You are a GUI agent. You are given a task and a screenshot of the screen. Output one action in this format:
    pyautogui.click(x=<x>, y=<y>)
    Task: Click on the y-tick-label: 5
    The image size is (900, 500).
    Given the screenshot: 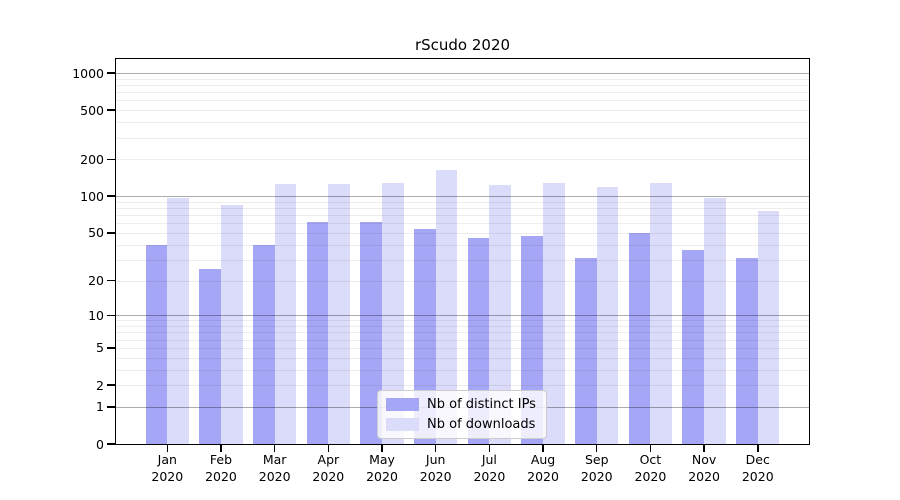 What is the action you would take?
    pyautogui.click(x=100, y=348)
    